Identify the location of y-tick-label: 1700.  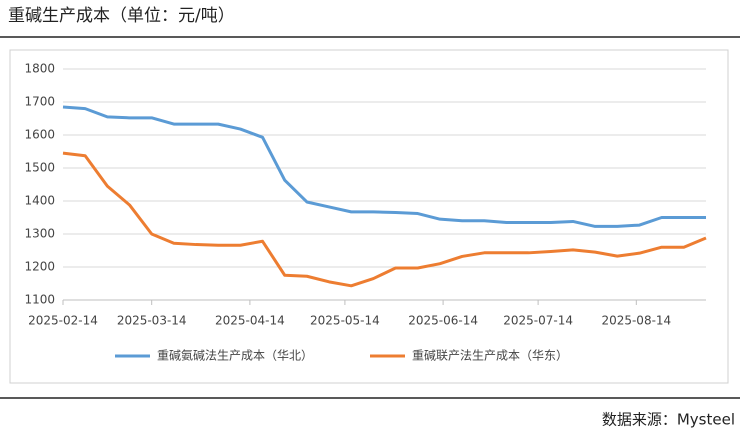
(39, 102).